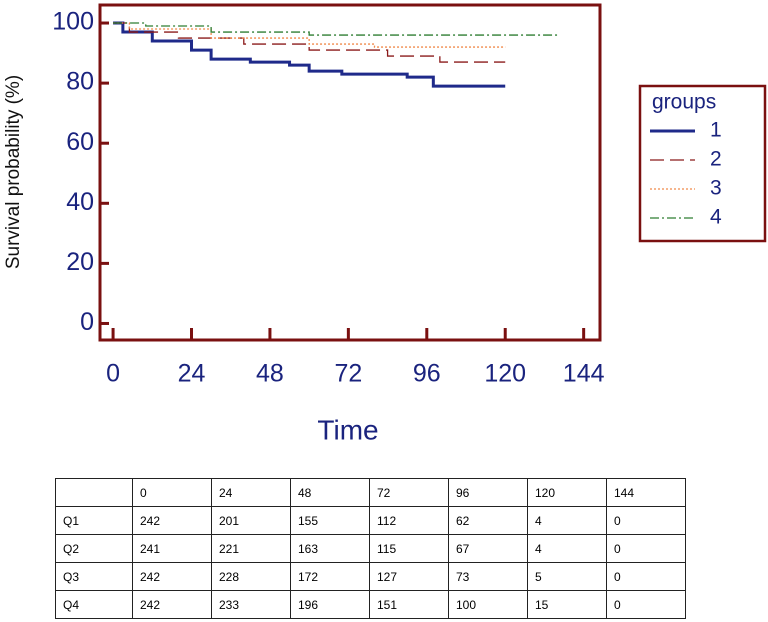  What do you see at coordinates (505, 374) in the screenshot?
I see `x-tick-label: 120` at bounding box center [505, 374].